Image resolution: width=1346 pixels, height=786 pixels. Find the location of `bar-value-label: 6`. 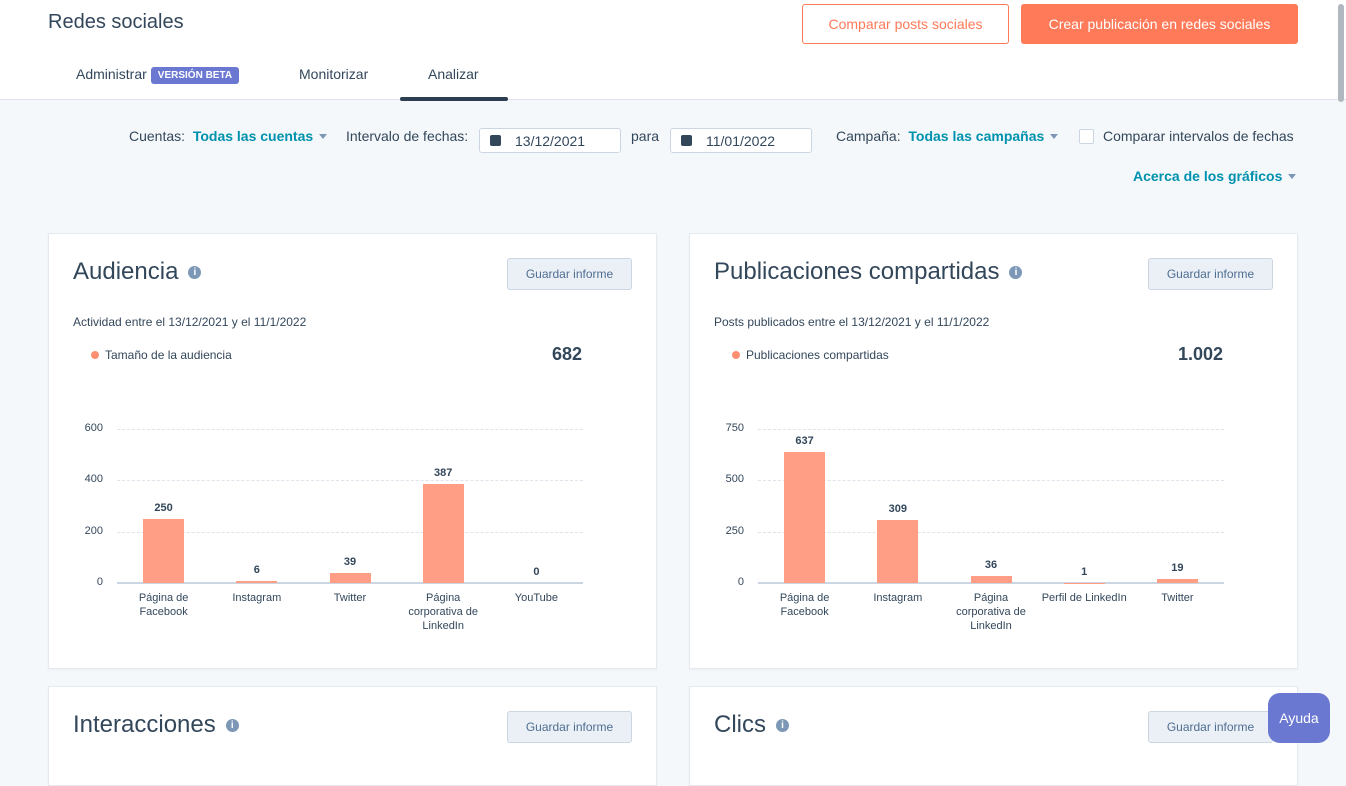

bar-value-label: 6 is located at coordinates (257, 570).